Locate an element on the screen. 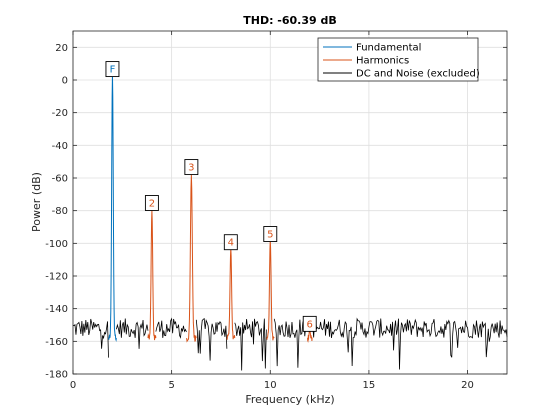  x-tick-label: 0 is located at coordinates (73, 385).